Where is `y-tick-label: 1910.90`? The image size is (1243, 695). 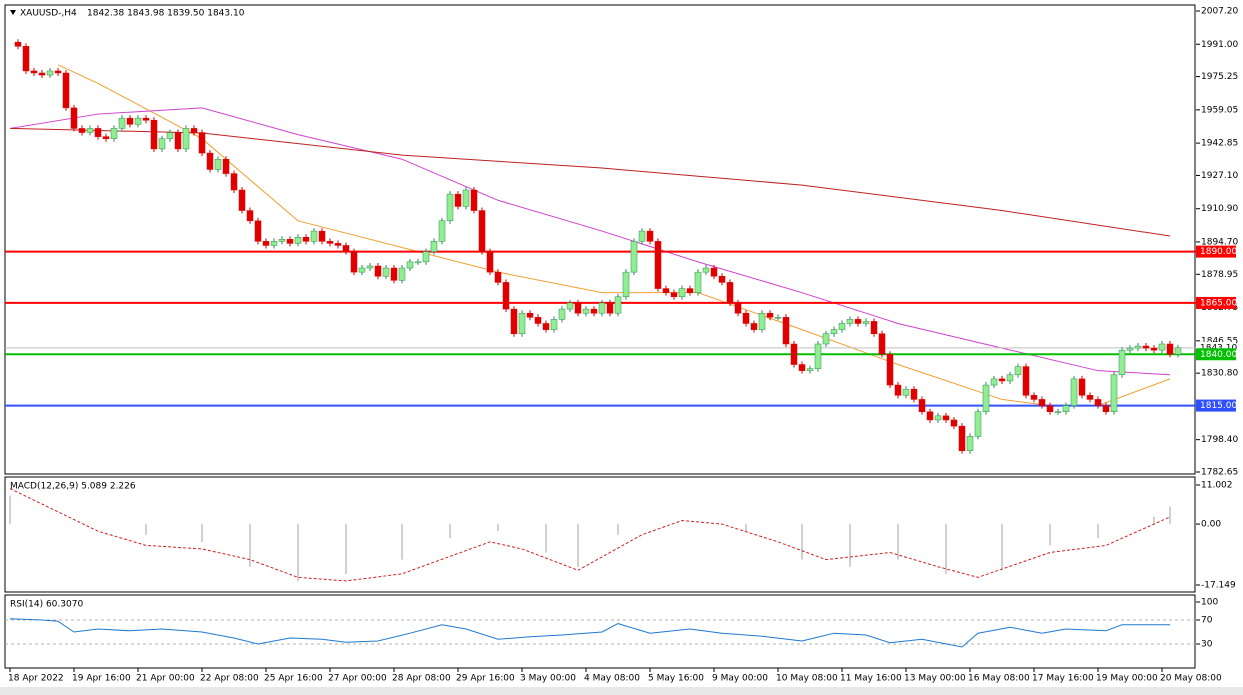 y-tick-label: 1910.90 is located at coordinates (1219, 209).